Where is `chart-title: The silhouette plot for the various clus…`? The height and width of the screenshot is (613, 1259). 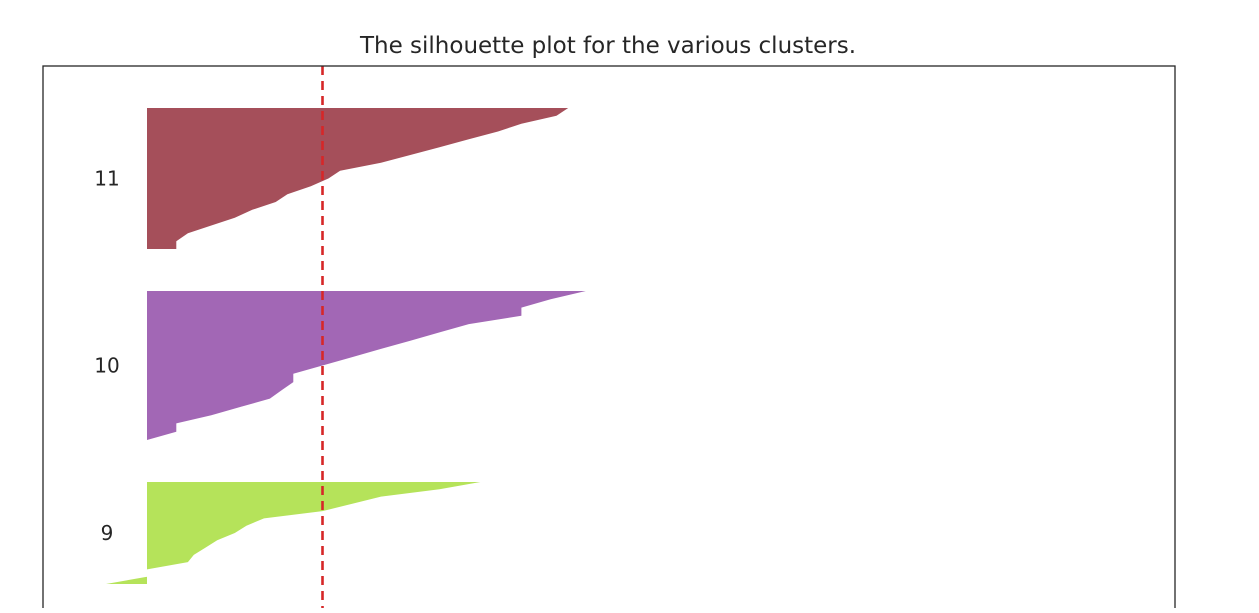 chart-title: The silhouette plot for the various clus… is located at coordinates (607, 46).